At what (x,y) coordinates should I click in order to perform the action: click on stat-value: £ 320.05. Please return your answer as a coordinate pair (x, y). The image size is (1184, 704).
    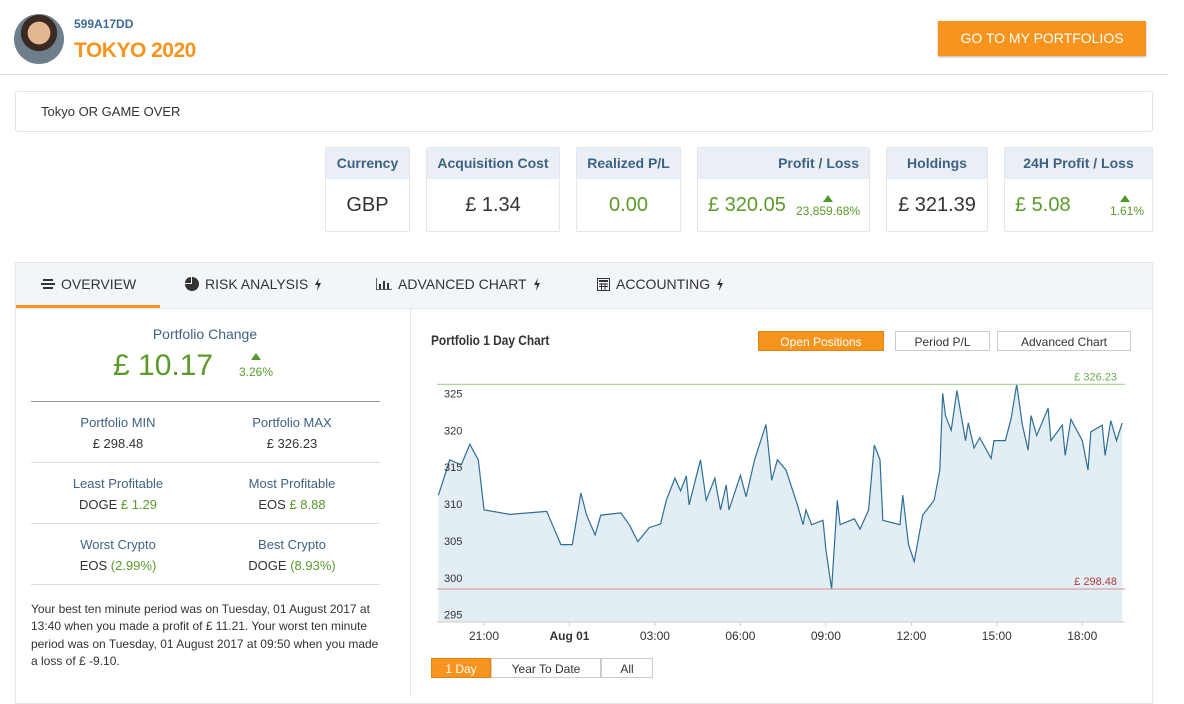
    Looking at the image, I should click on (747, 205).